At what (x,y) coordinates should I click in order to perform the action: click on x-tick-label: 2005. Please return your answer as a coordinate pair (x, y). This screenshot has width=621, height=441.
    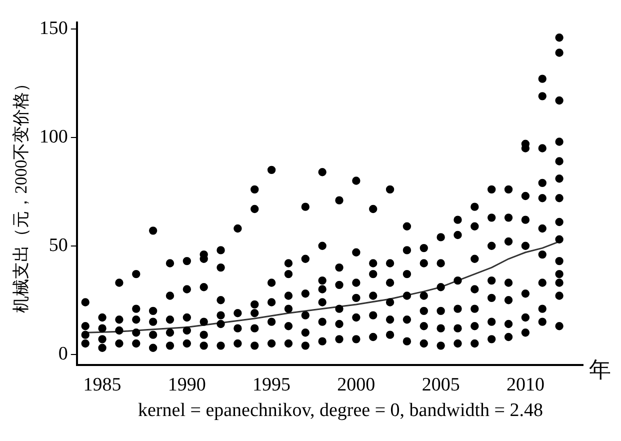
    Looking at the image, I should click on (441, 385).